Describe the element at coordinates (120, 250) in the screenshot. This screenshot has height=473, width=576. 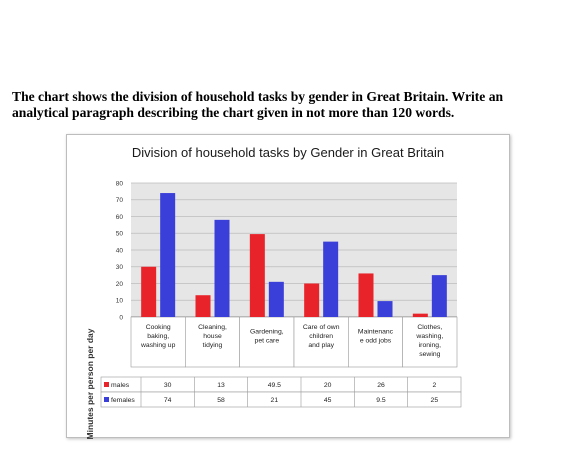
I see `y-tick-label: 40` at that location.